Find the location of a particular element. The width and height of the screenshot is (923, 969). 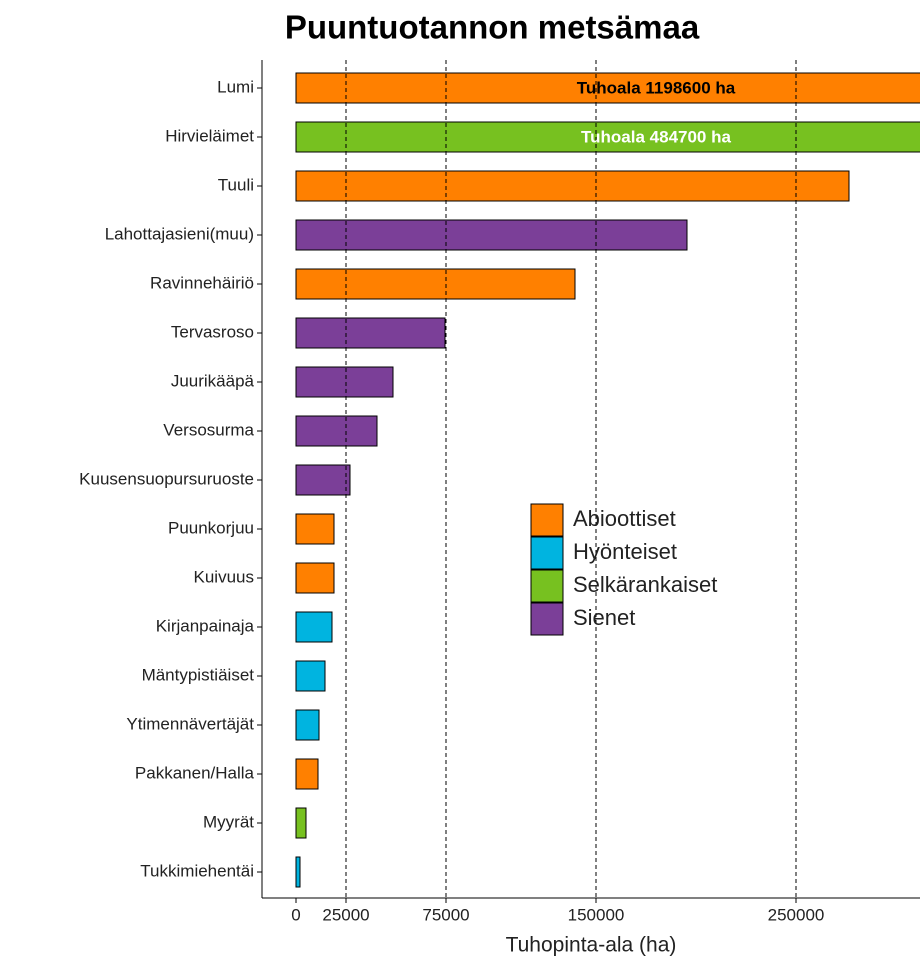

y-tick-label: Pakkanen/Halla is located at coordinates (195, 772).